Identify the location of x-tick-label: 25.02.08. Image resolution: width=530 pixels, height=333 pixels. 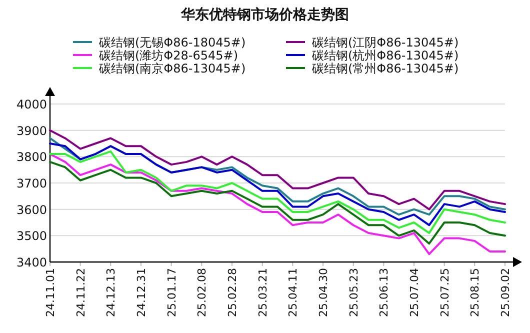
(202, 292).